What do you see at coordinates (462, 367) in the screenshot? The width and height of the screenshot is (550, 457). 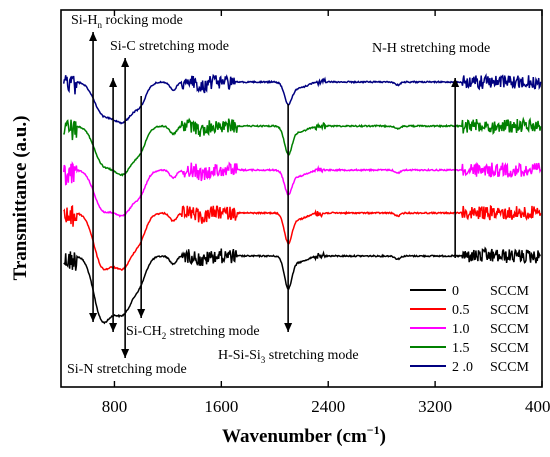 I see `legend-value: 2 .0` at bounding box center [462, 367].